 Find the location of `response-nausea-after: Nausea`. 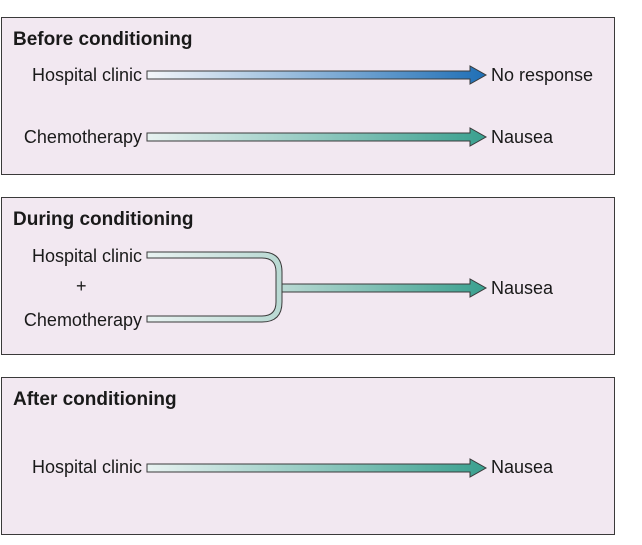

response-nausea-after: Nausea is located at coordinates (522, 467).